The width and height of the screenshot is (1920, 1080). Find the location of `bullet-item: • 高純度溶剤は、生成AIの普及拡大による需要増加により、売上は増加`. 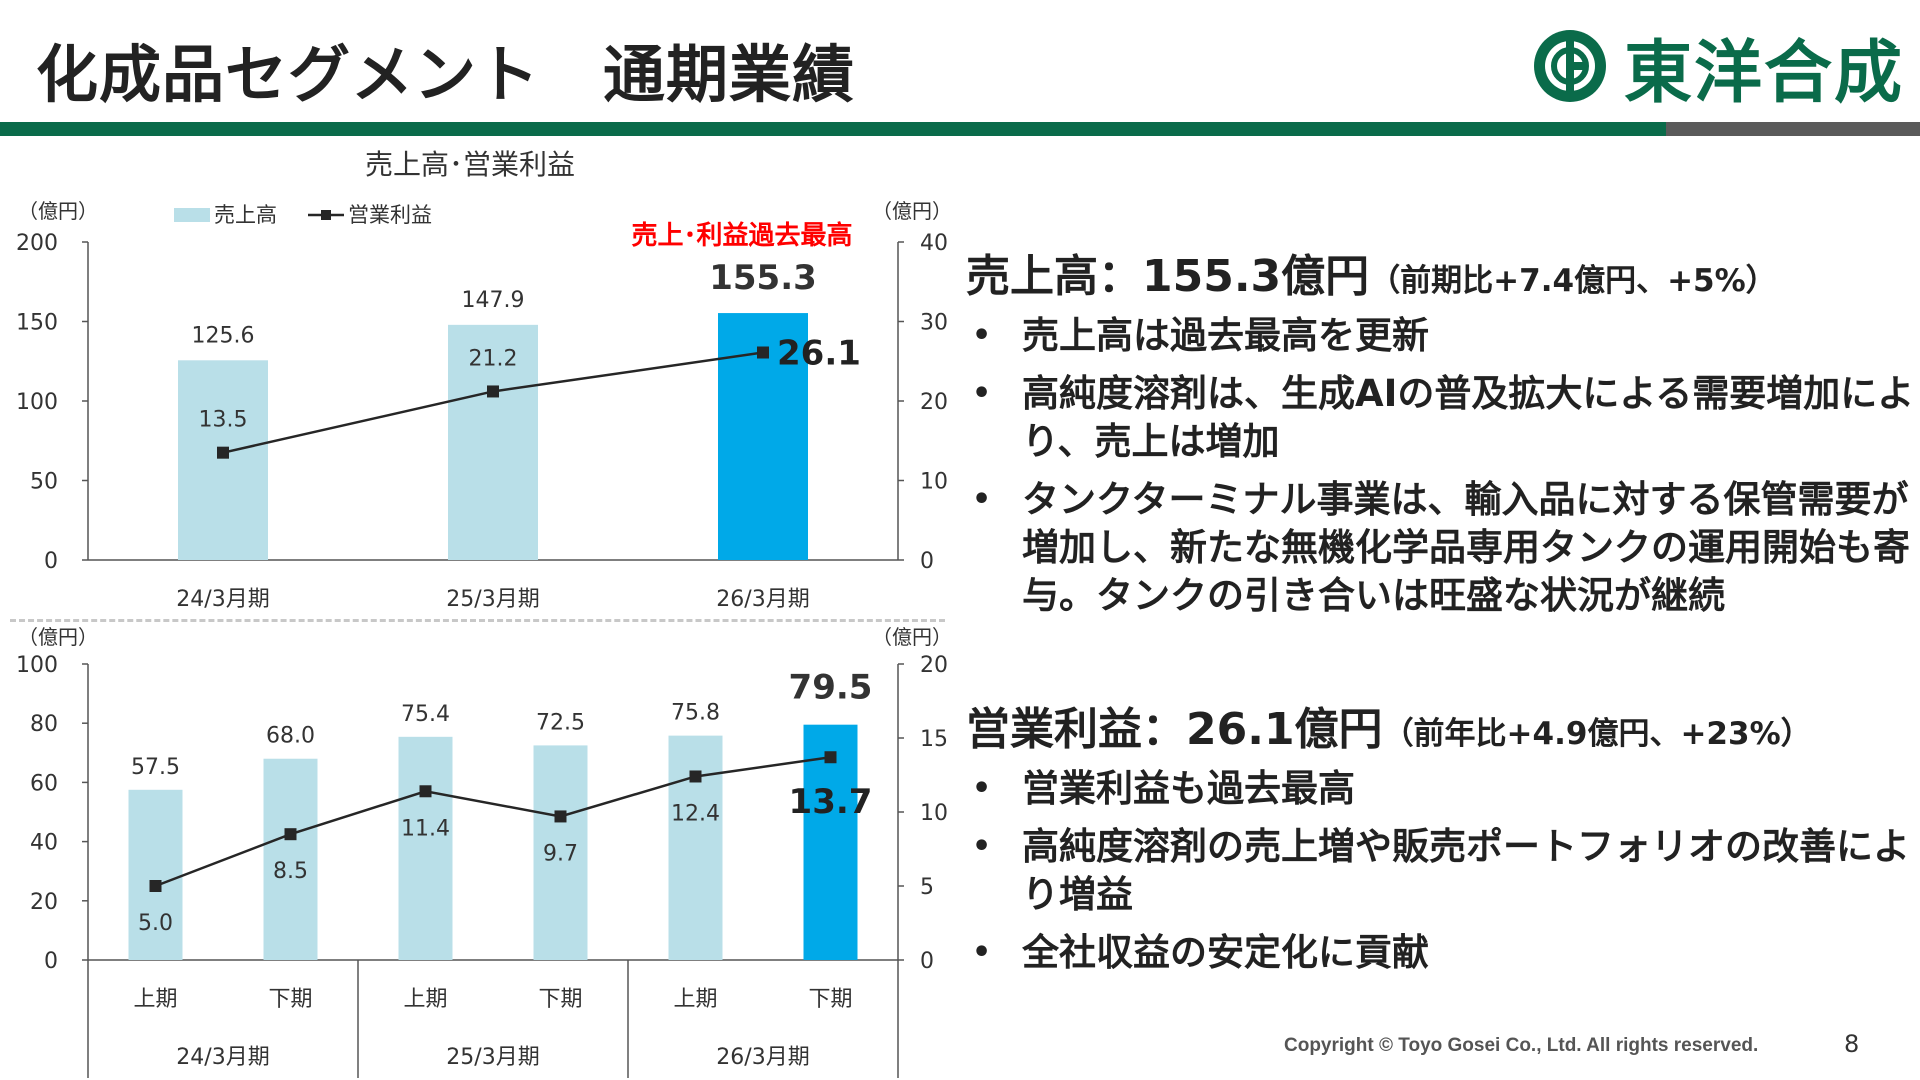

bullet-item: • 高純度溶剤は、生成AIの普及拡大による需要増加により、売上は増加 is located at coordinates (1441, 418).